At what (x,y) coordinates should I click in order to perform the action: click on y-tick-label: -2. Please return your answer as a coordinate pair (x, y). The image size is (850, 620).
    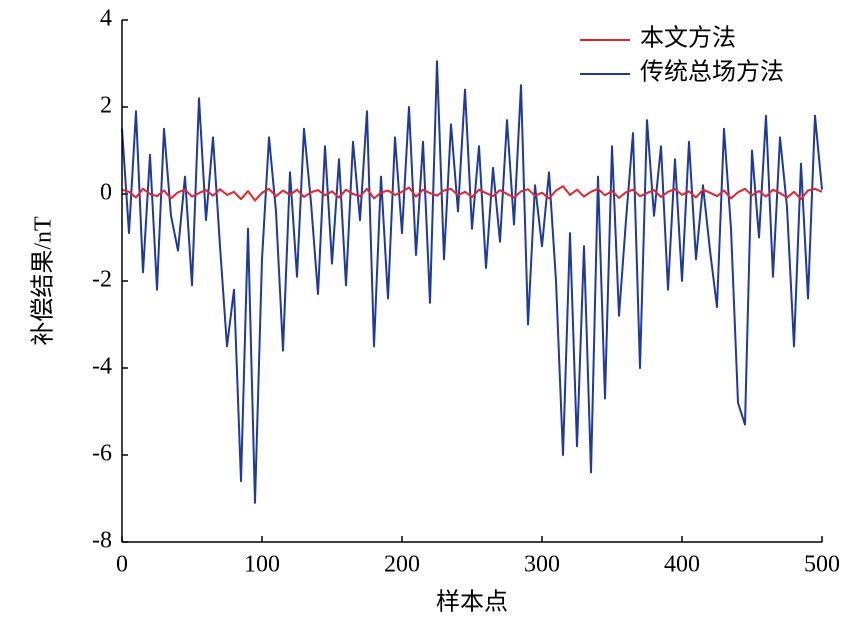
    Looking at the image, I should click on (102, 280).